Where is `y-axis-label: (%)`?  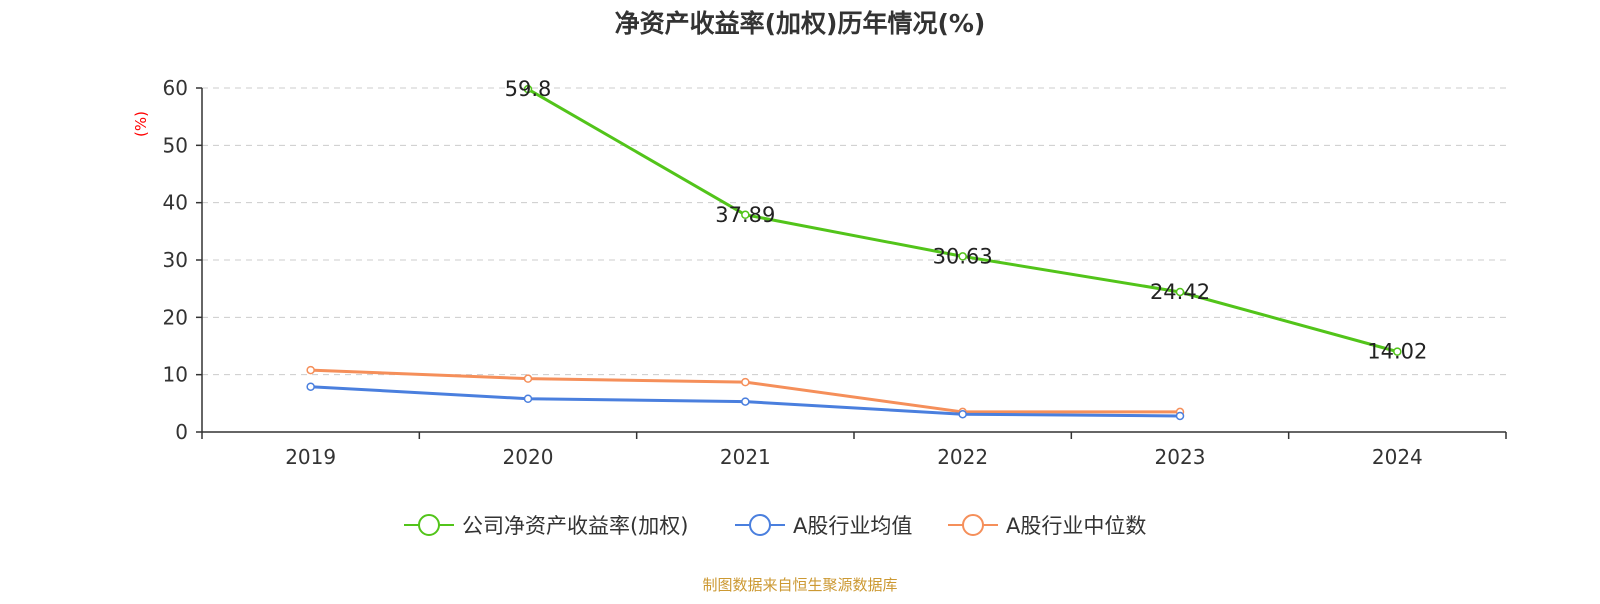 y-axis-label: (%) is located at coordinates (141, 124).